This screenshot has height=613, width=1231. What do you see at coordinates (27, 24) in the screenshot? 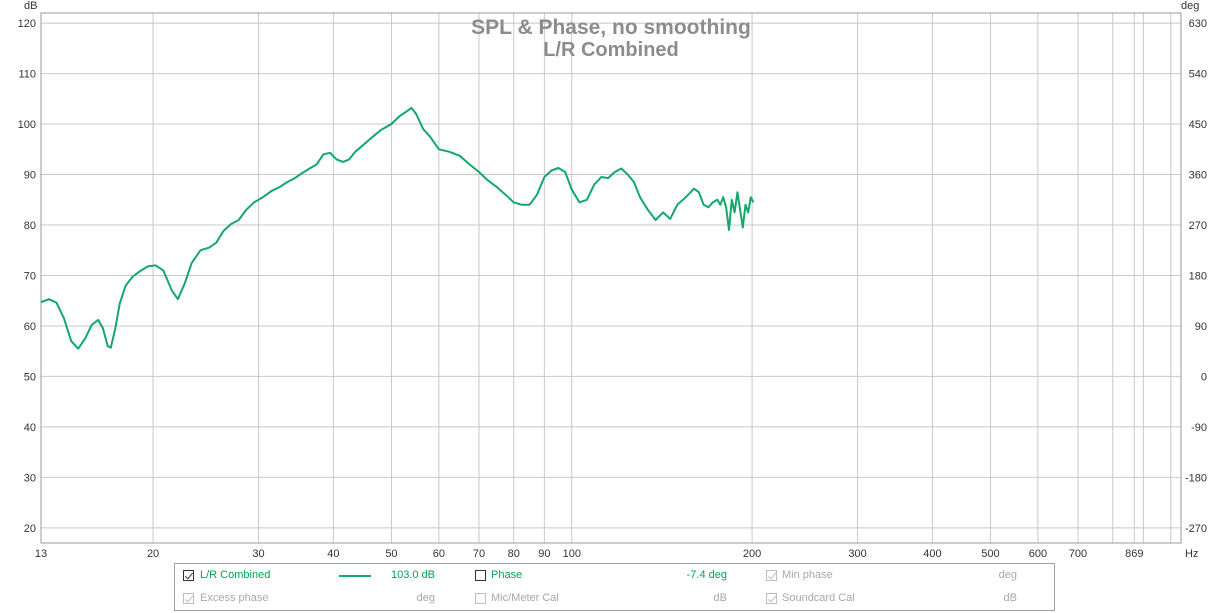
I see `y-left-tick-label: 120` at bounding box center [27, 24].